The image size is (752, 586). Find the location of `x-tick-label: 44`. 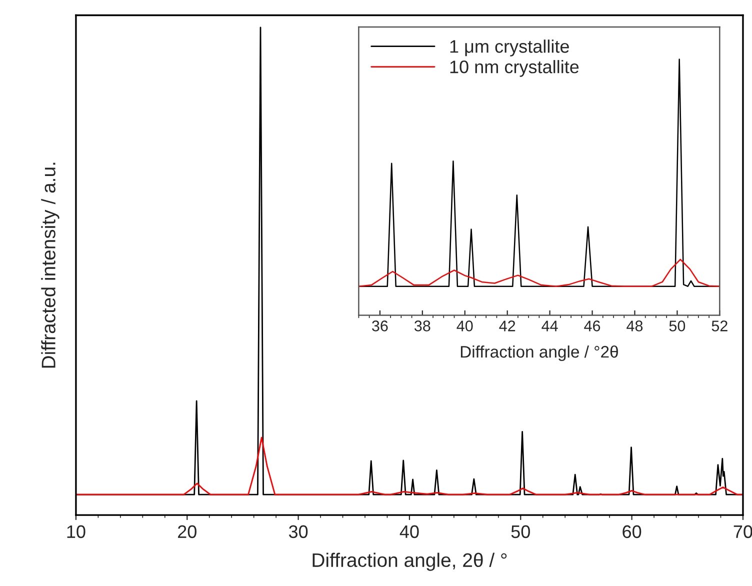

x-tick-label: 44 is located at coordinates (550, 326).